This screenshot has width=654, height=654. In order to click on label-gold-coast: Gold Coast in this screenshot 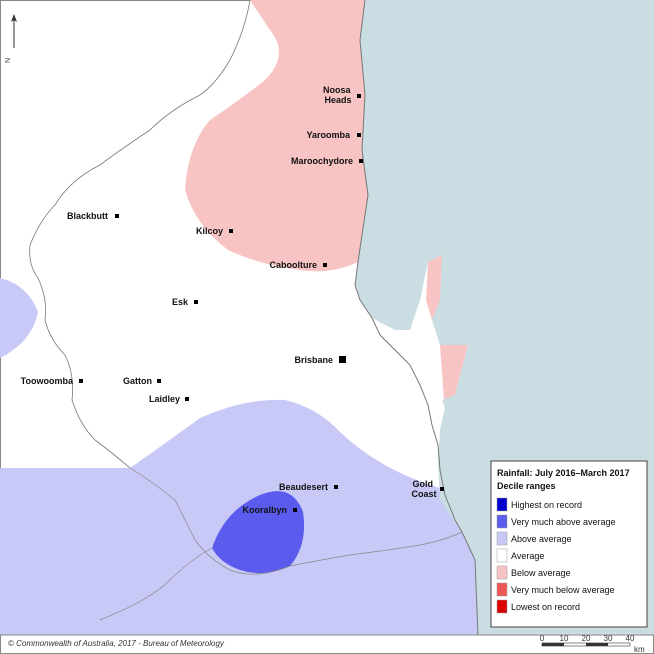, I will do `click(423, 489)`.